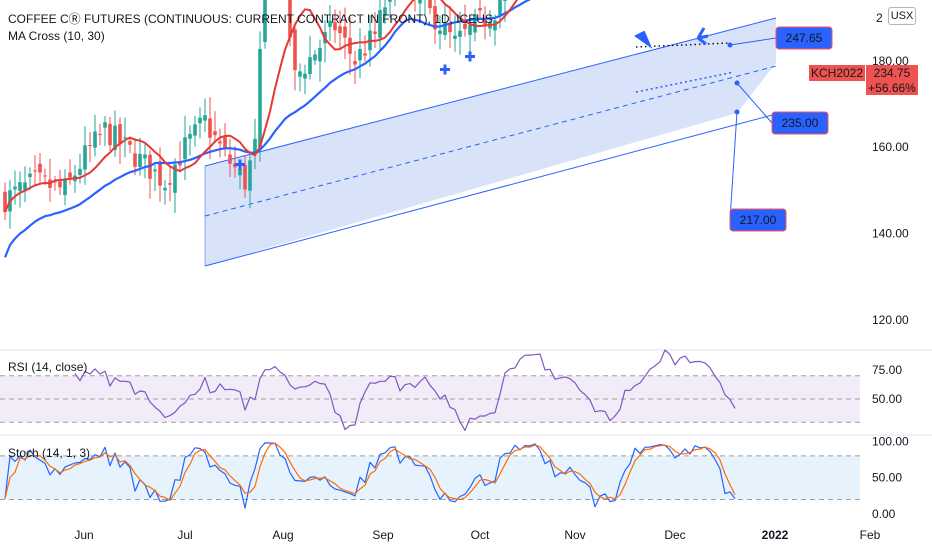 This screenshot has height=550, width=932. Describe the element at coordinates (890, 441) in the screenshot. I see `stoch-tick-label: 100.00` at that location.